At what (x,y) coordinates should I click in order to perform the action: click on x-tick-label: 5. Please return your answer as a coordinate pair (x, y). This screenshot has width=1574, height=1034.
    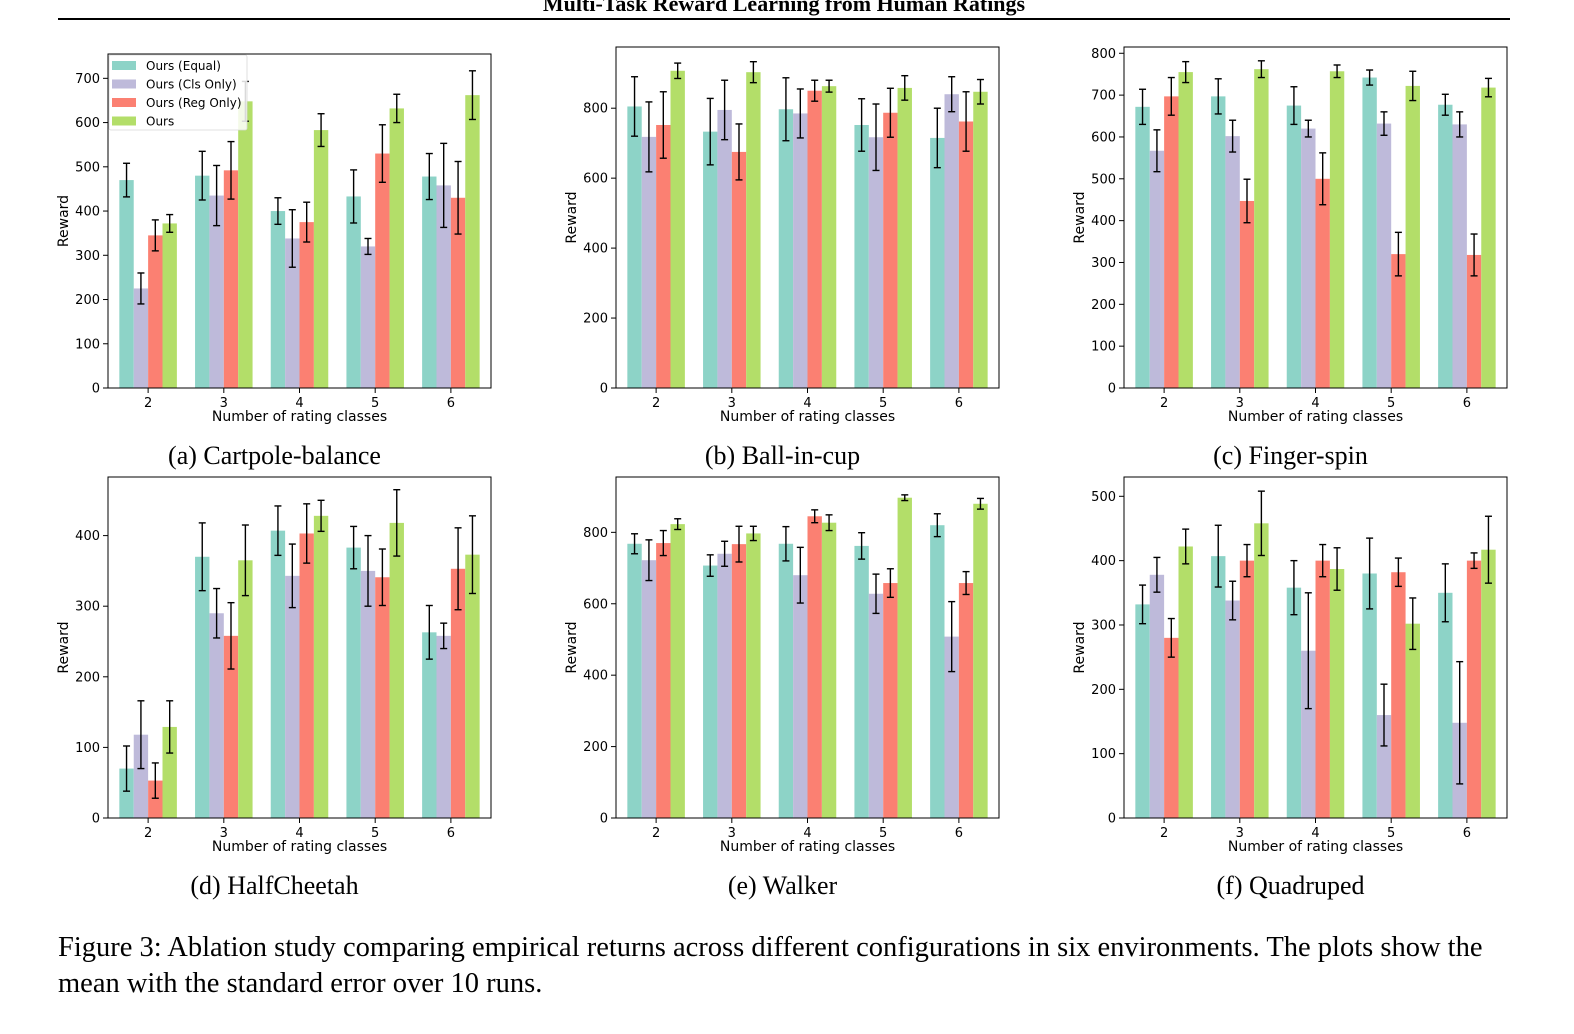
    Looking at the image, I should click on (1391, 833).